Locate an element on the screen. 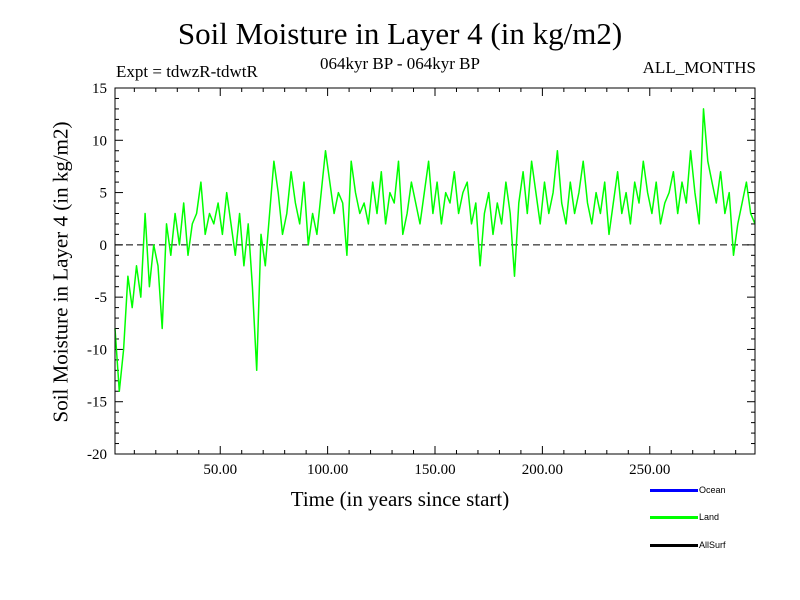 The image size is (800, 600). y-axis-label: Soil Moisture in Layer 4 (in kg/m2) is located at coordinates (60, 272).